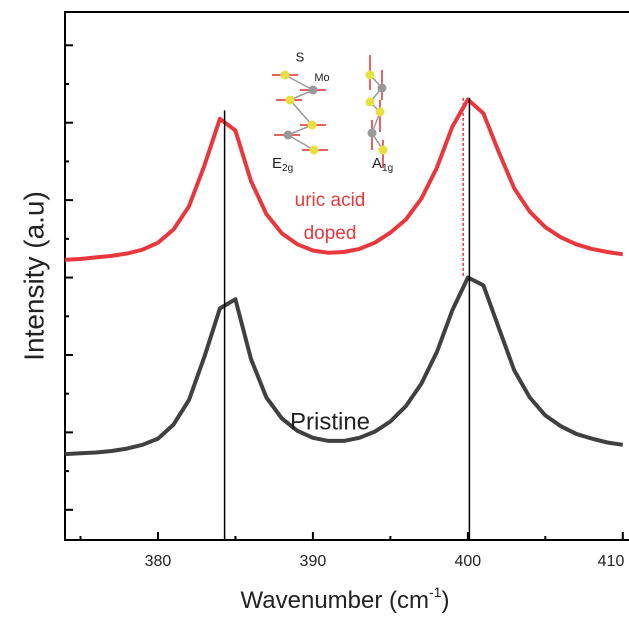  Describe the element at coordinates (330, 111) in the screenshot. I see `inset-diagram` at that location.